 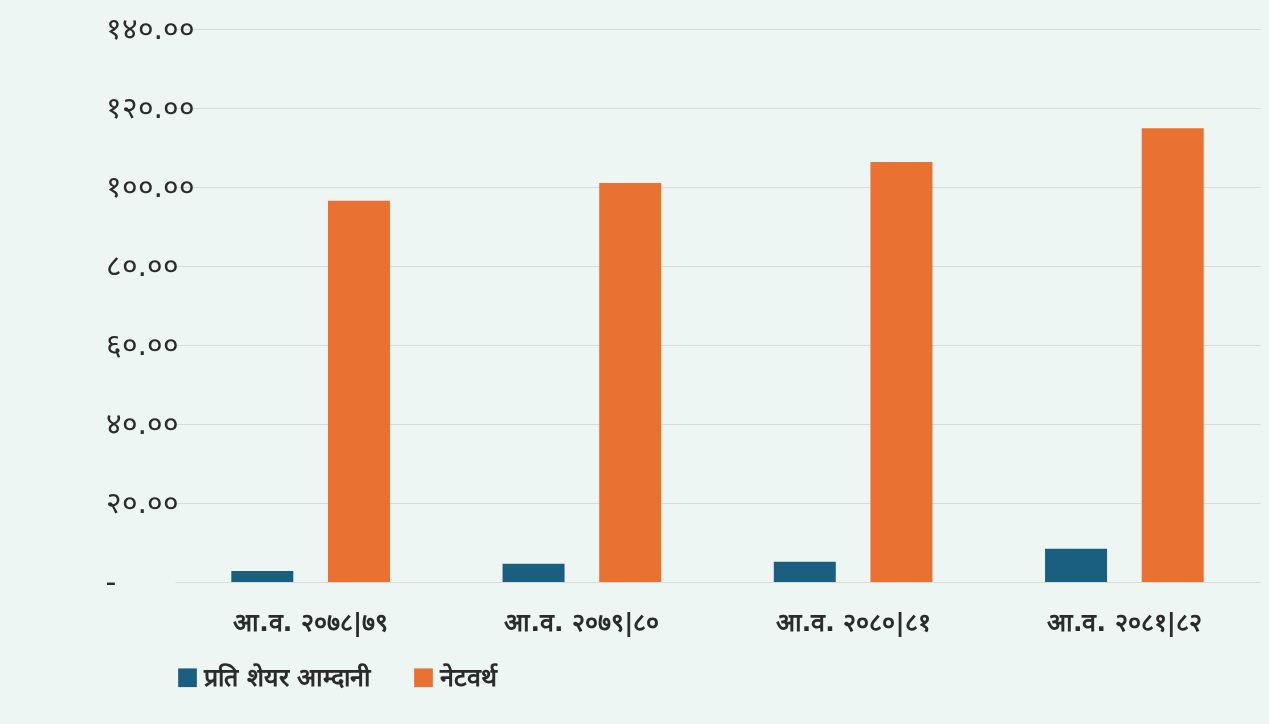 I want to click on y-tick-label: १२०.००, so click(x=150, y=107).